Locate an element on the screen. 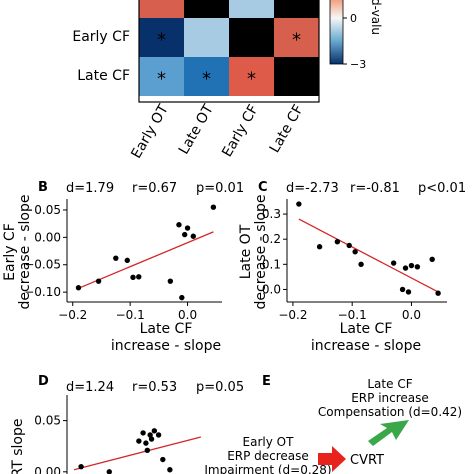 The image size is (474, 474). heatmap-col-label-early-ot: Early OT is located at coordinates (150, 132).